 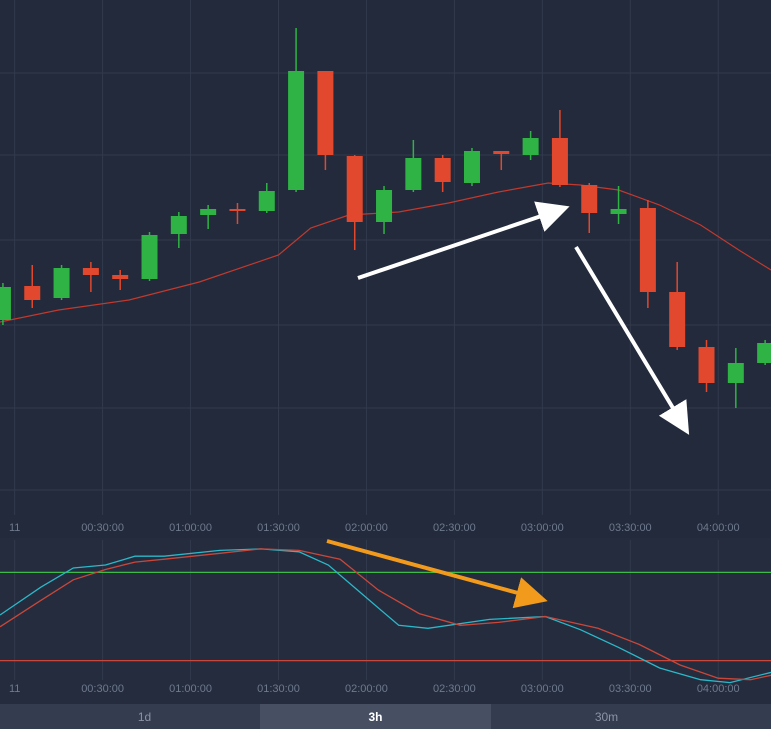 I want to click on tab: 1d, so click(x=144, y=717).